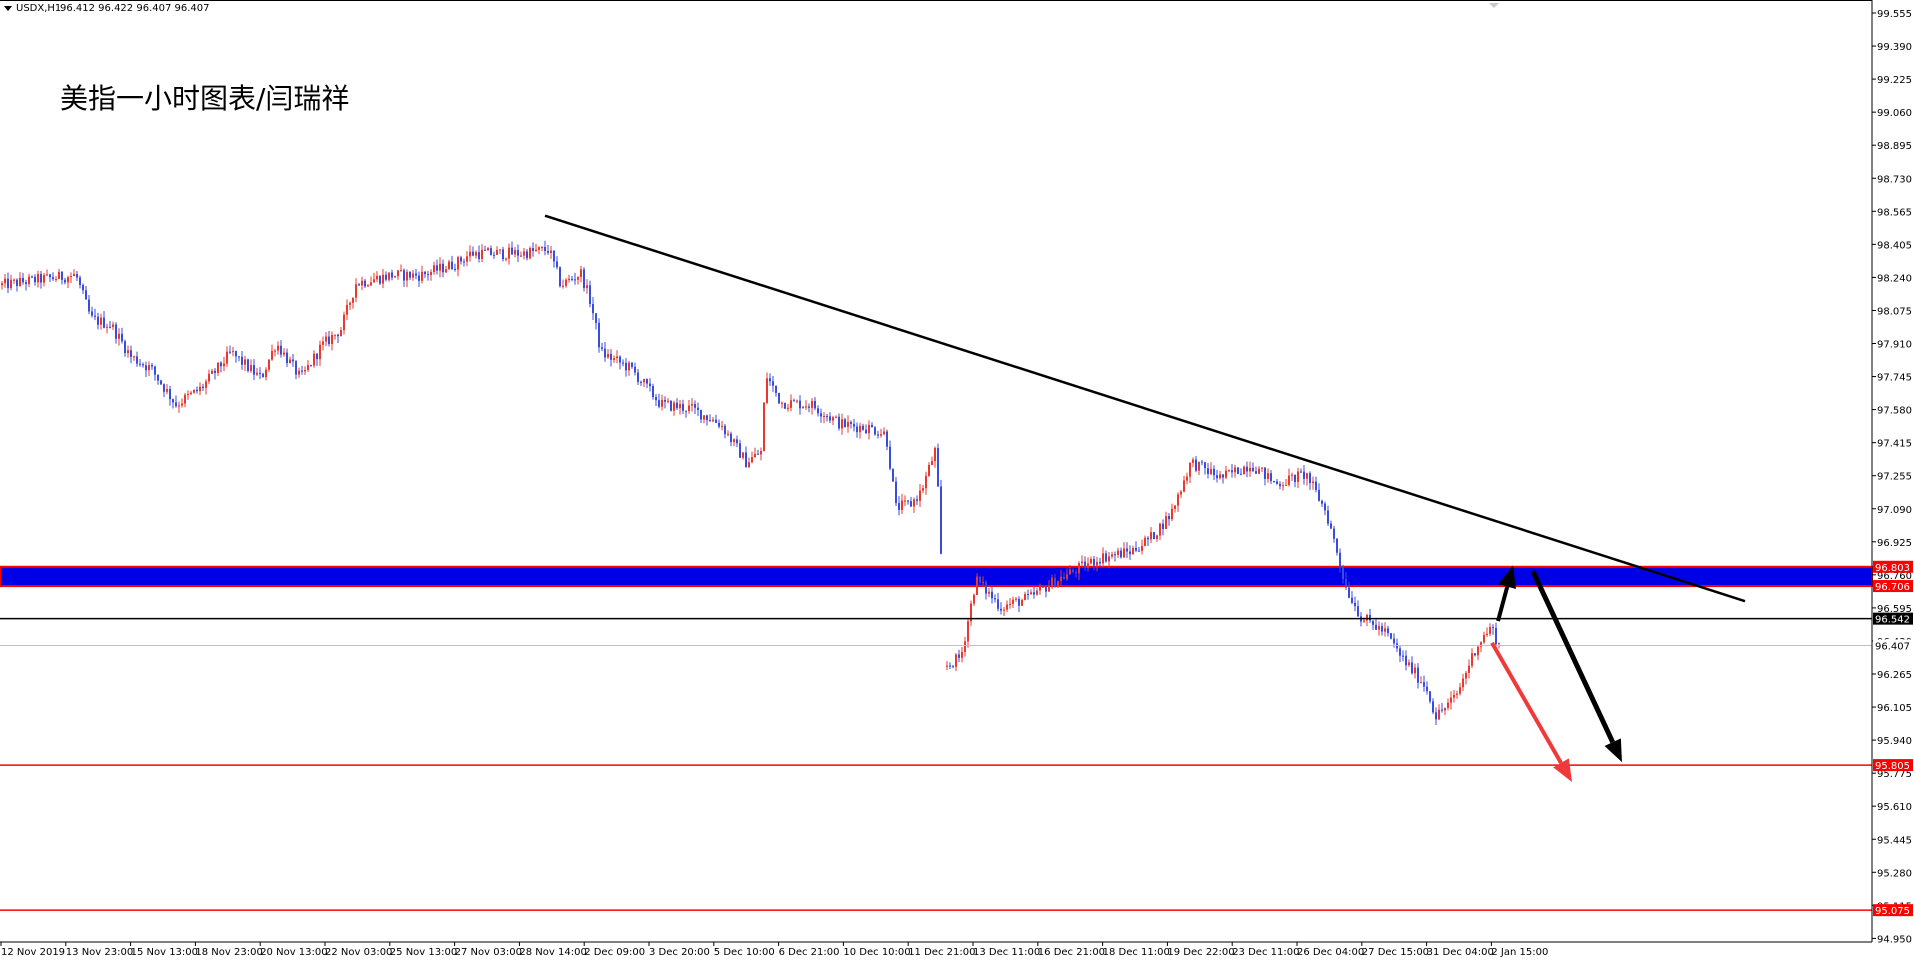 The width and height of the screenshot is (1914, 966). Describe the element at coordinates (1894, 345) in the screenshot. I see `y-tick-label: 97.910` at that location.